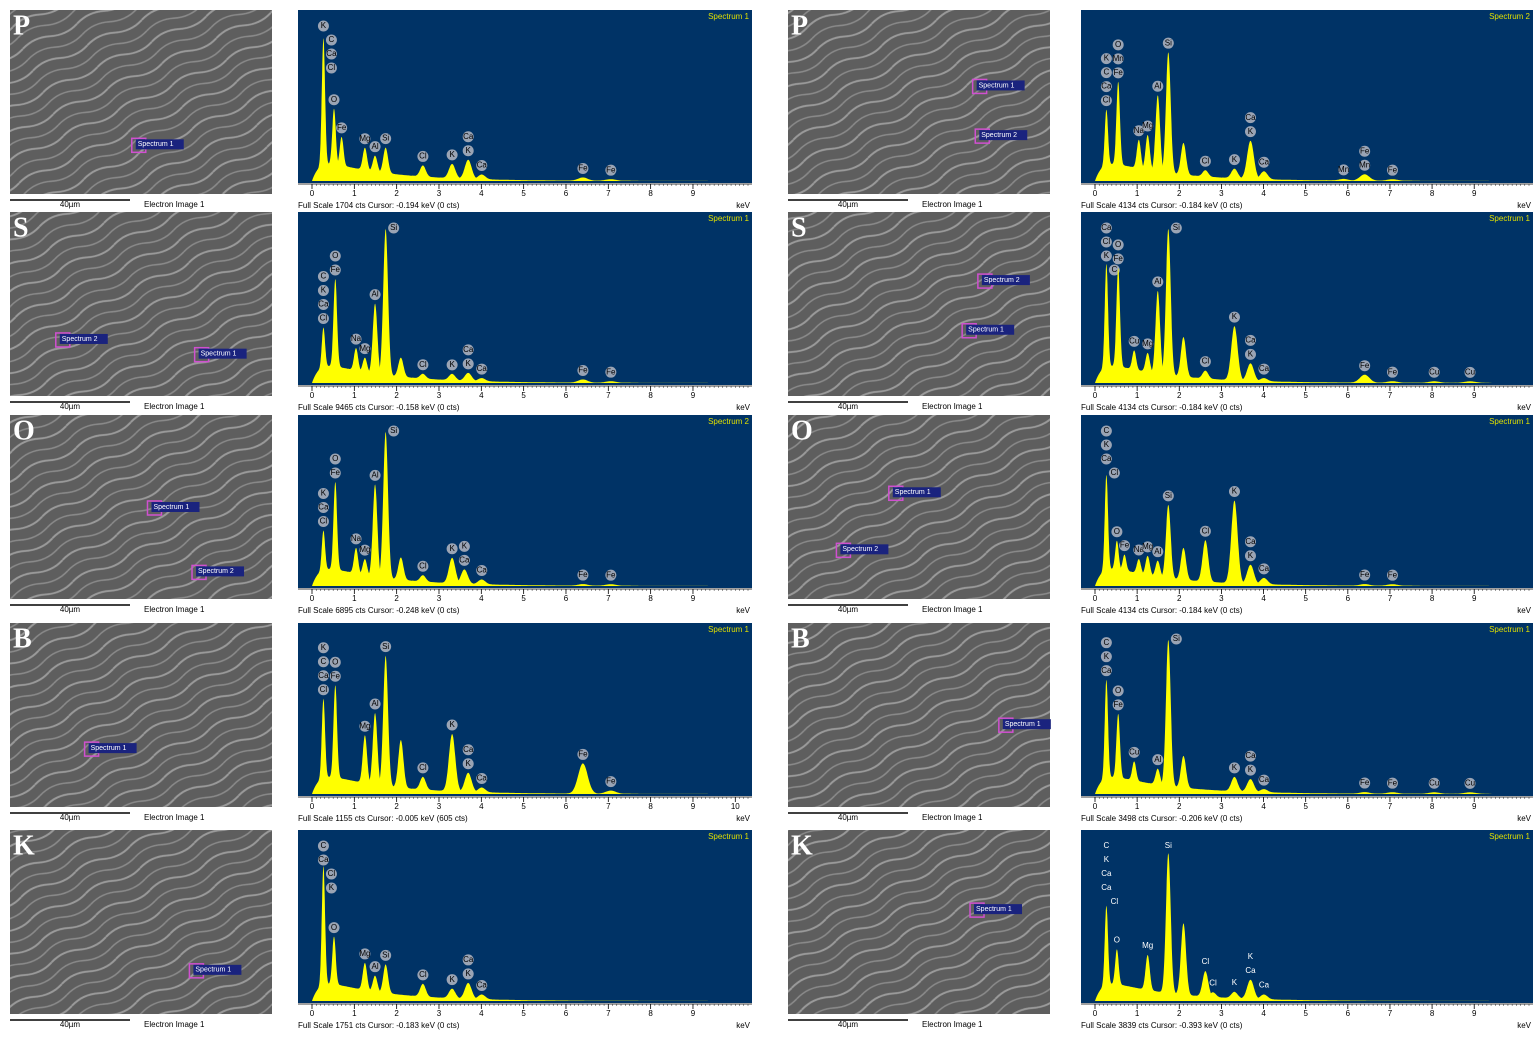 The width and height of the screenshot is (1536, 1040). What do you see at coordinates (523, 598) in the screenshot?
I see `x-tick-label: 5` at bounding box center [523, 598].